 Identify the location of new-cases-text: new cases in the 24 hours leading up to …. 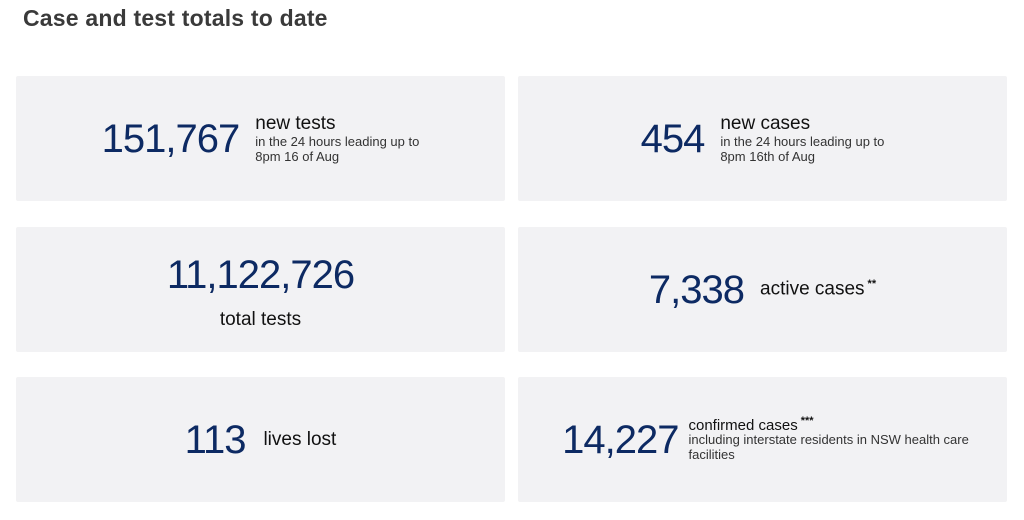
(802, 139).